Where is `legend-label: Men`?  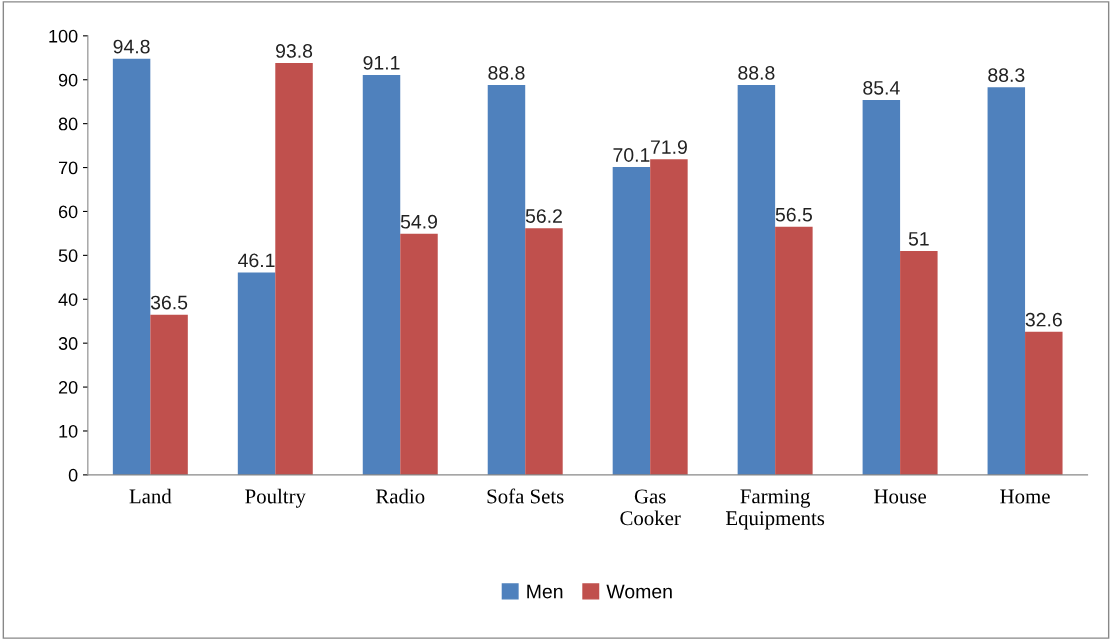
legend-label: Men is located at coordinates (545, 591).